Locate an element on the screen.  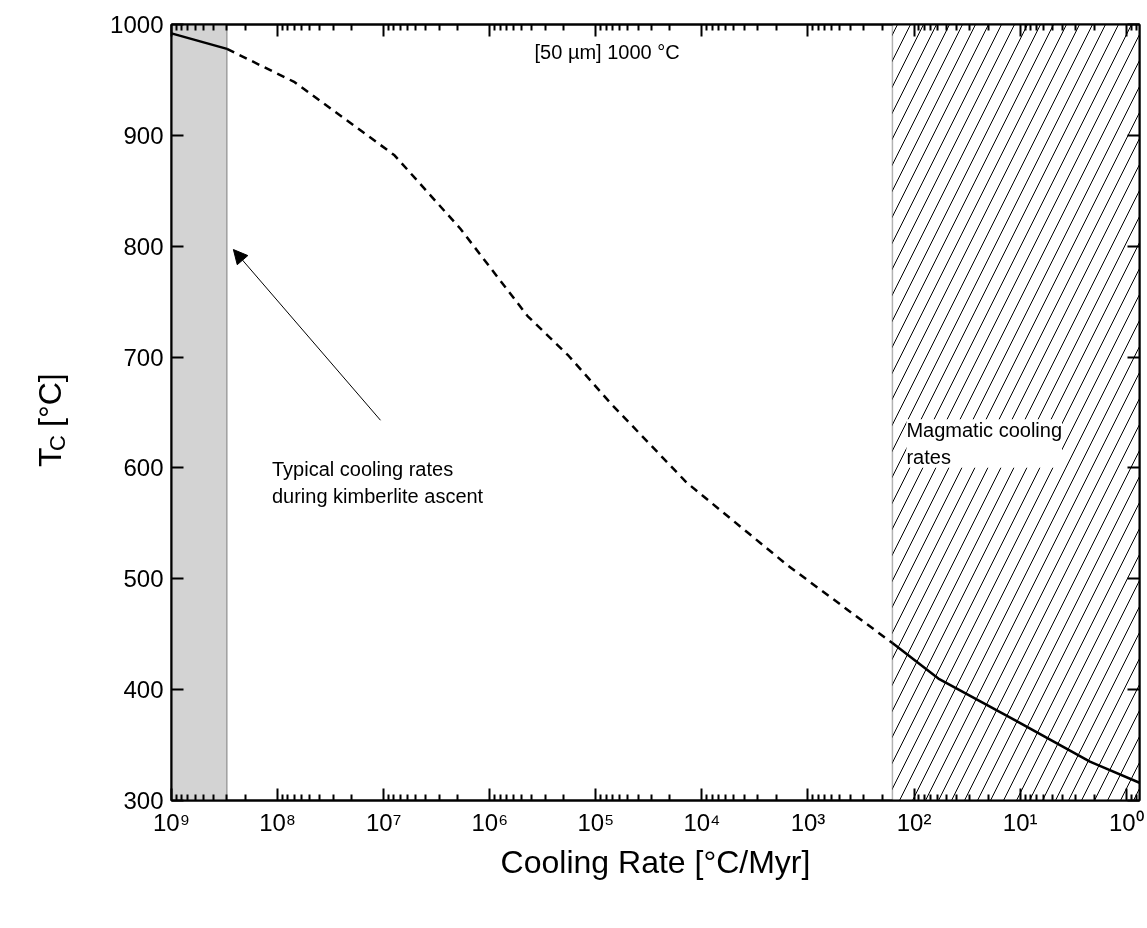
y-tick-label: 400 is located at coordinates (143, 690).